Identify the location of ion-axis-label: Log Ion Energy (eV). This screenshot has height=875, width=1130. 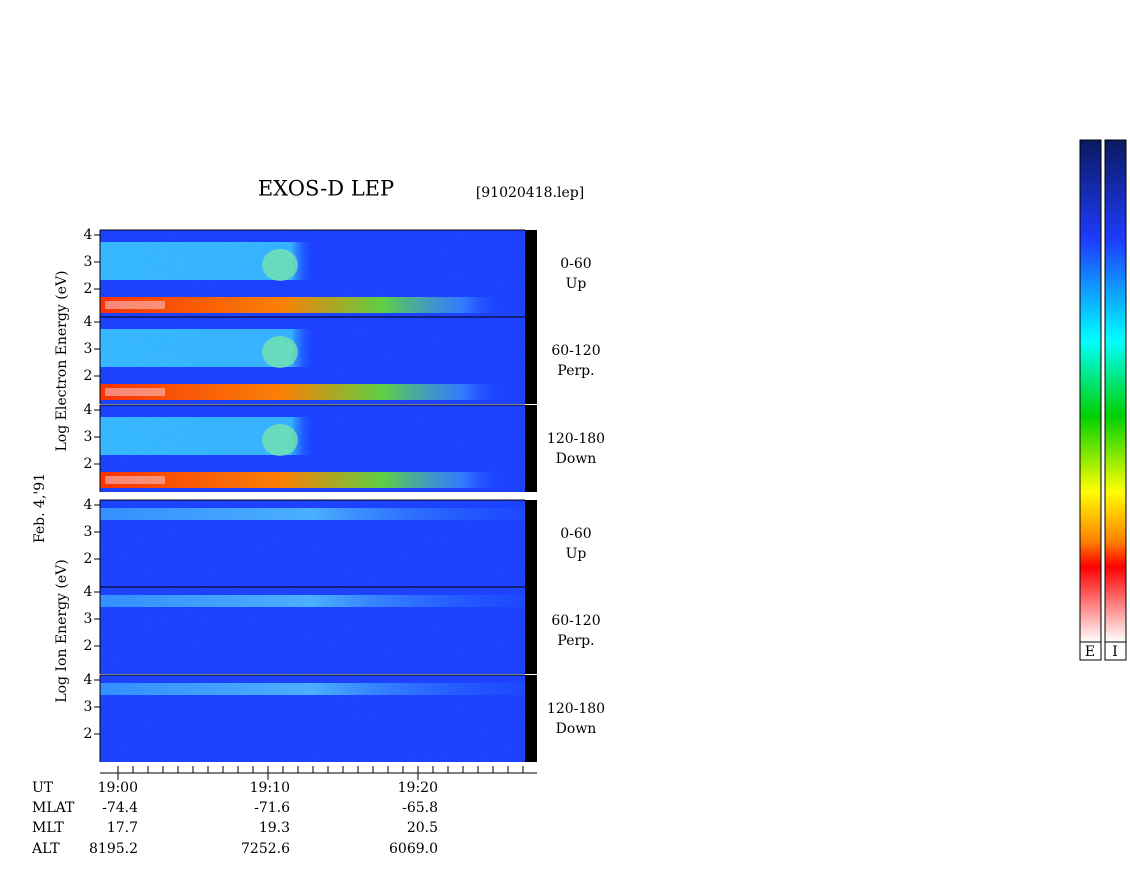
(62, 630).